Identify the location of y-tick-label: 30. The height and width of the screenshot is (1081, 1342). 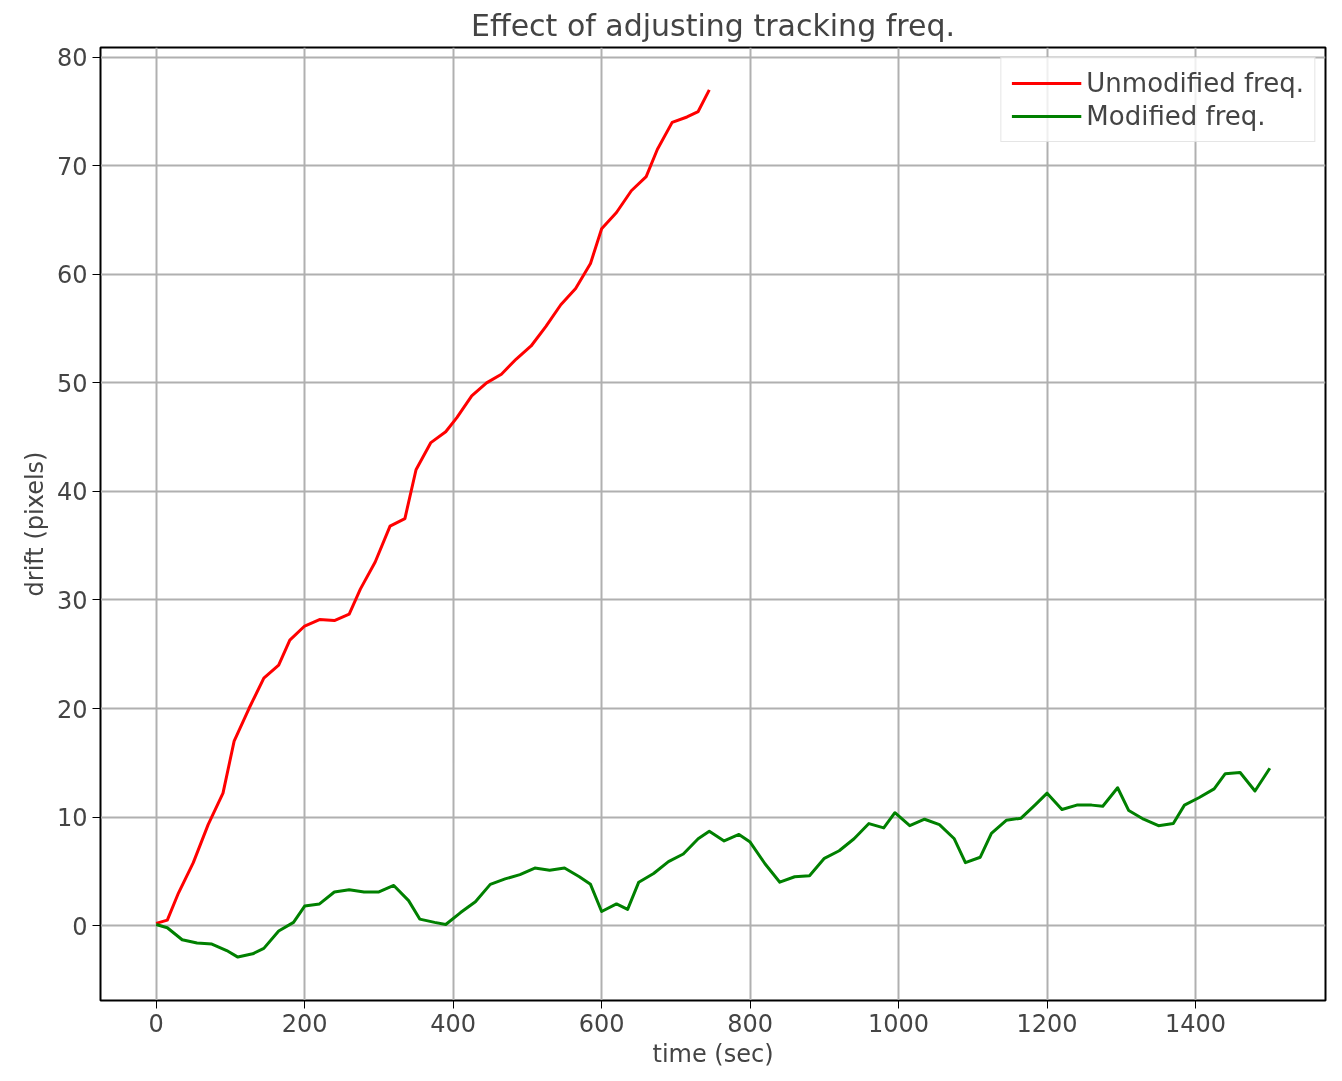
(72, 600).